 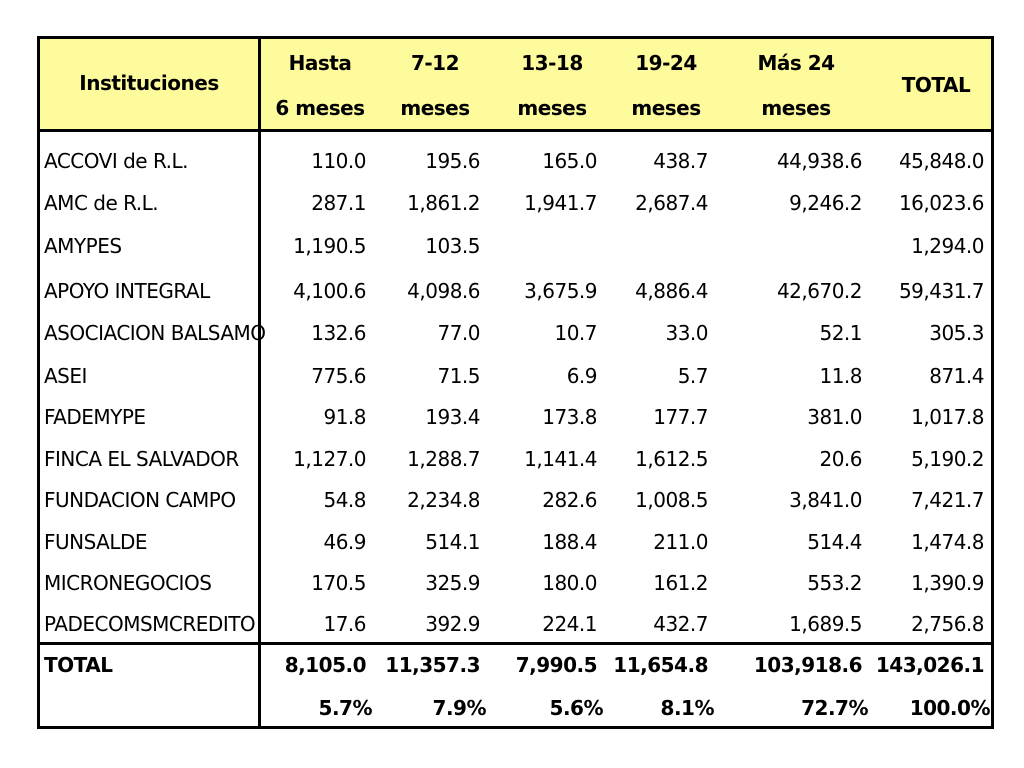 What do you see at coordinates (671, 459) in the screenshot?
I see `value-cell: 1,612.5` at bounding box center [671, 459].